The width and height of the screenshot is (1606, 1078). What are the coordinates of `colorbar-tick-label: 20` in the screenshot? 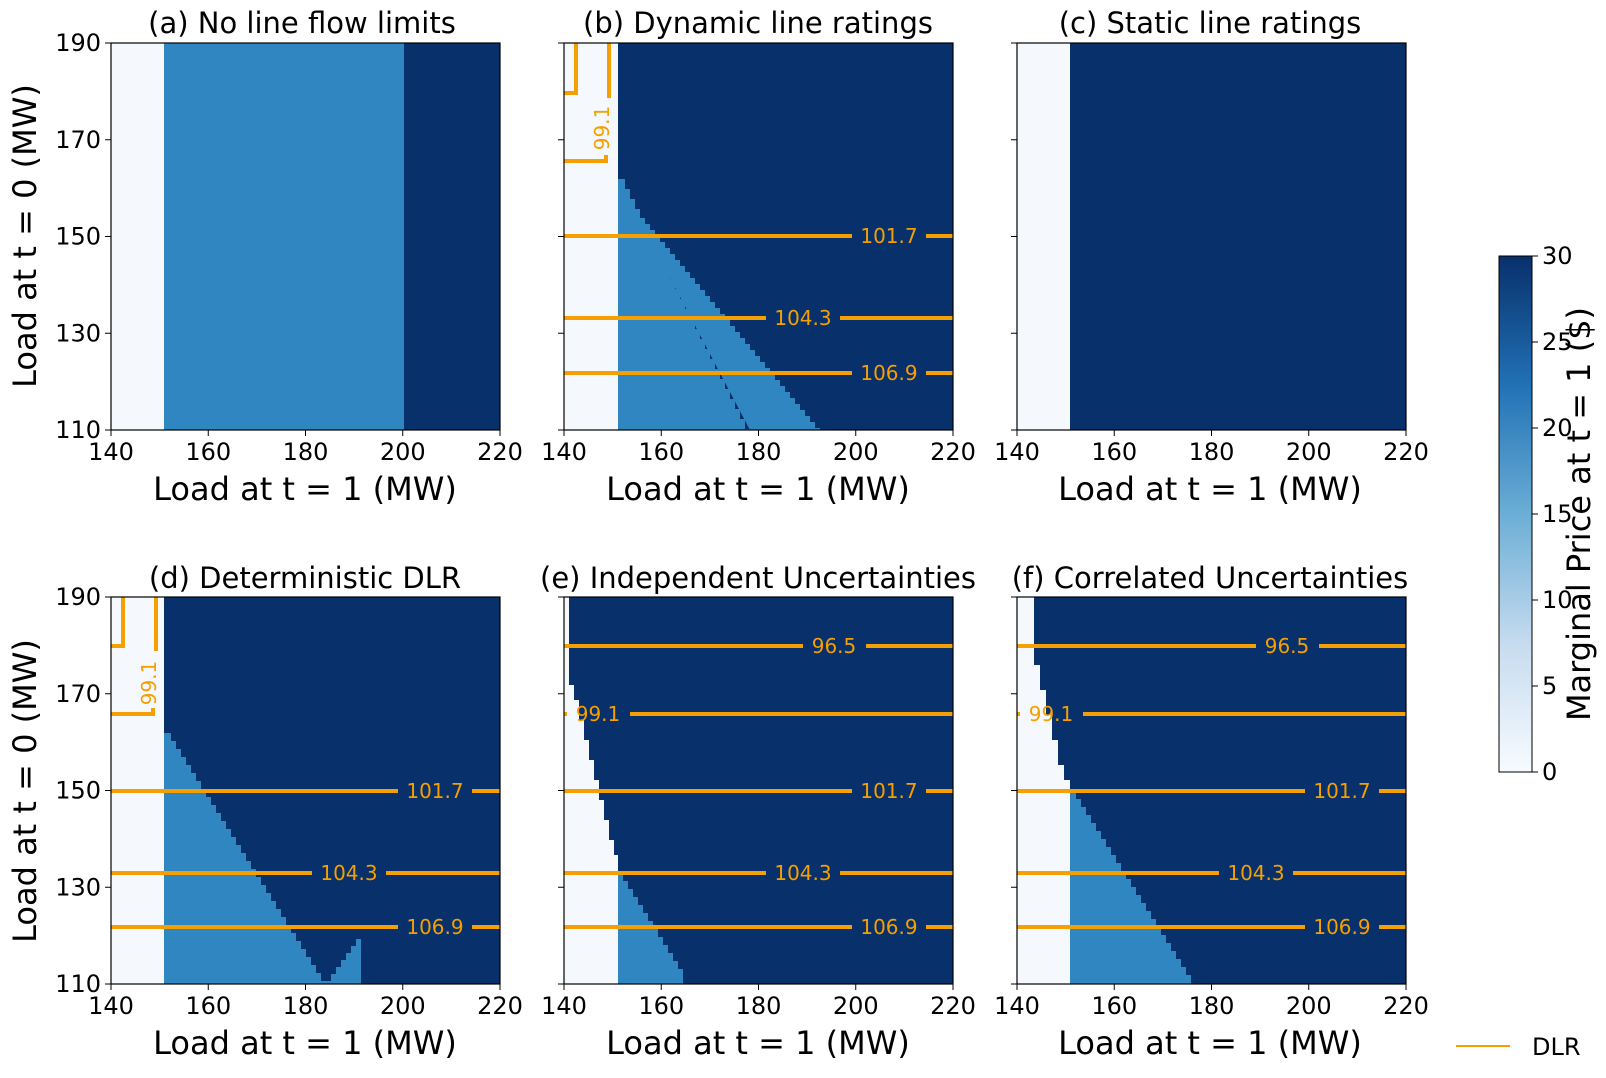 It's located at (1557, 428).